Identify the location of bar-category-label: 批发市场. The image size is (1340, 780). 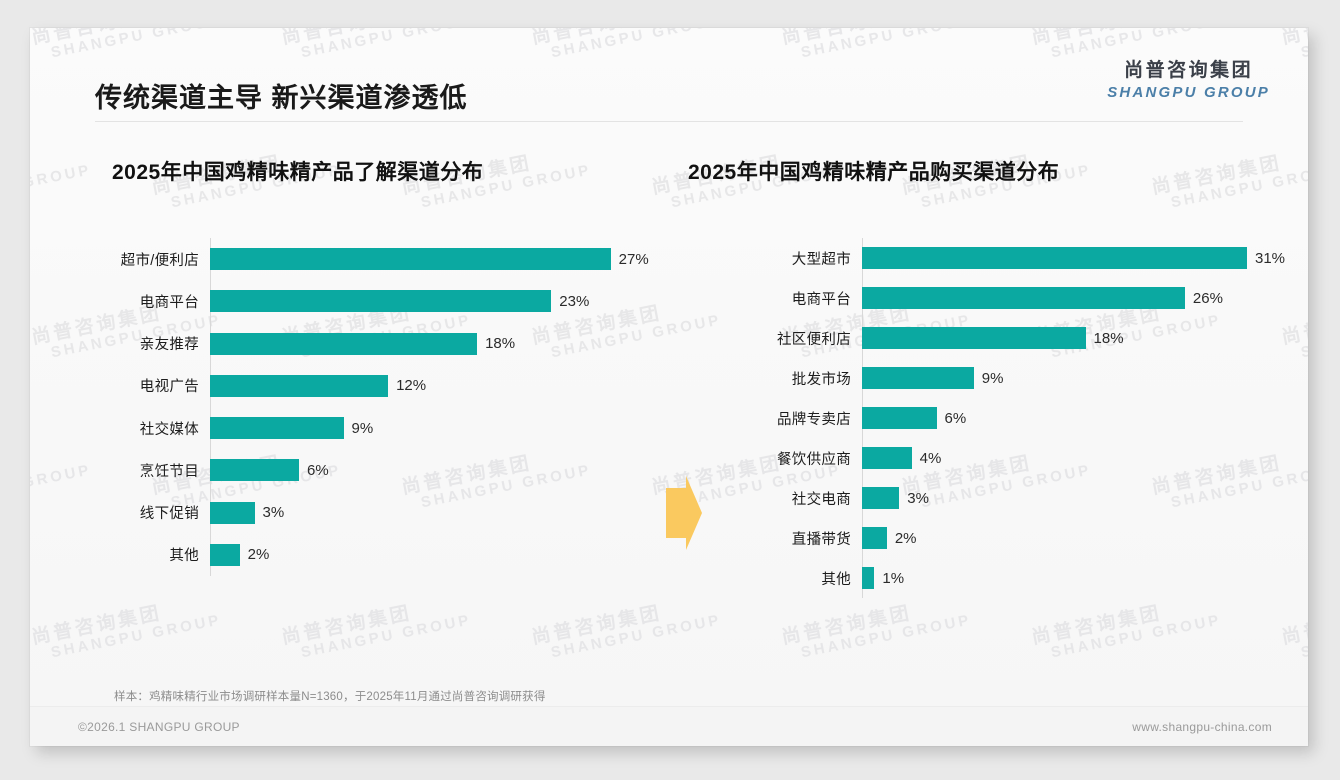
(821, 379).